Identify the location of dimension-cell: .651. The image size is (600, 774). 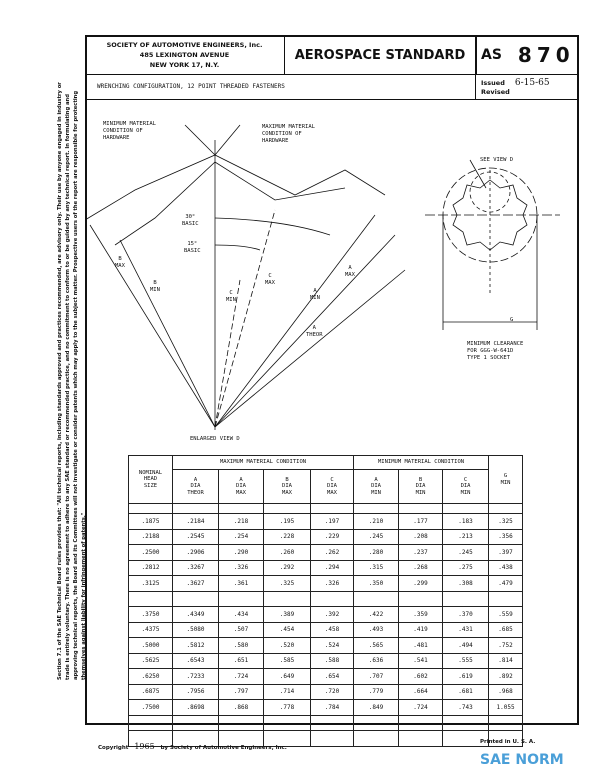
(241, 660).